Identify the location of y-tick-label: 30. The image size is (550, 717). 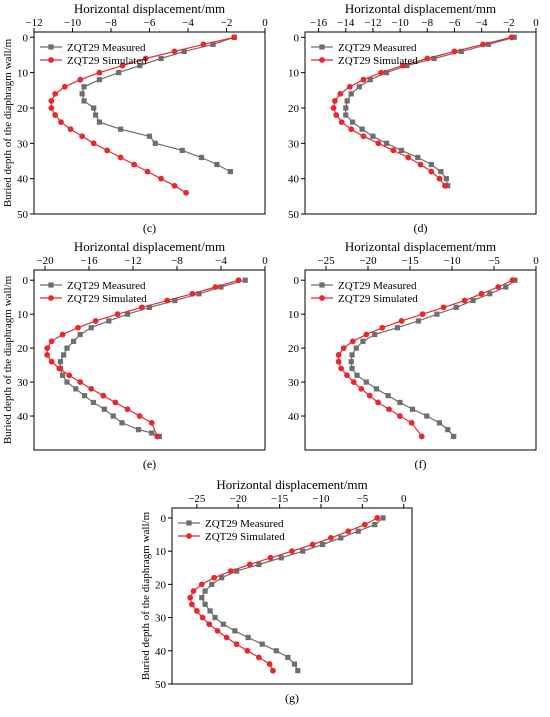
(294, 144).